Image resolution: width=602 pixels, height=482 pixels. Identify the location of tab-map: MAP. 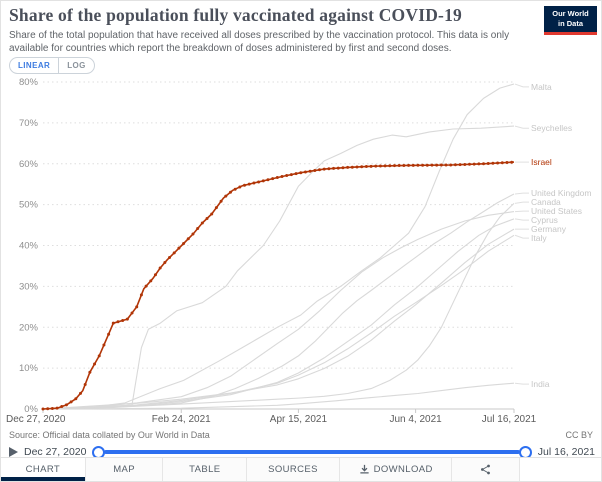
(124, 469).